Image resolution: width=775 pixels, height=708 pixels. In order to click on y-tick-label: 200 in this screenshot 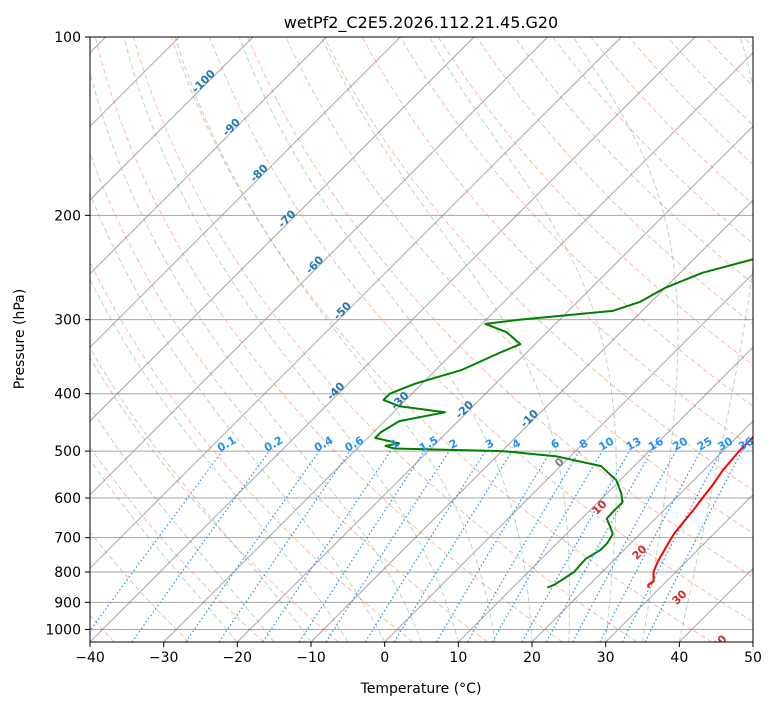, I will do `click(67, 216)`.